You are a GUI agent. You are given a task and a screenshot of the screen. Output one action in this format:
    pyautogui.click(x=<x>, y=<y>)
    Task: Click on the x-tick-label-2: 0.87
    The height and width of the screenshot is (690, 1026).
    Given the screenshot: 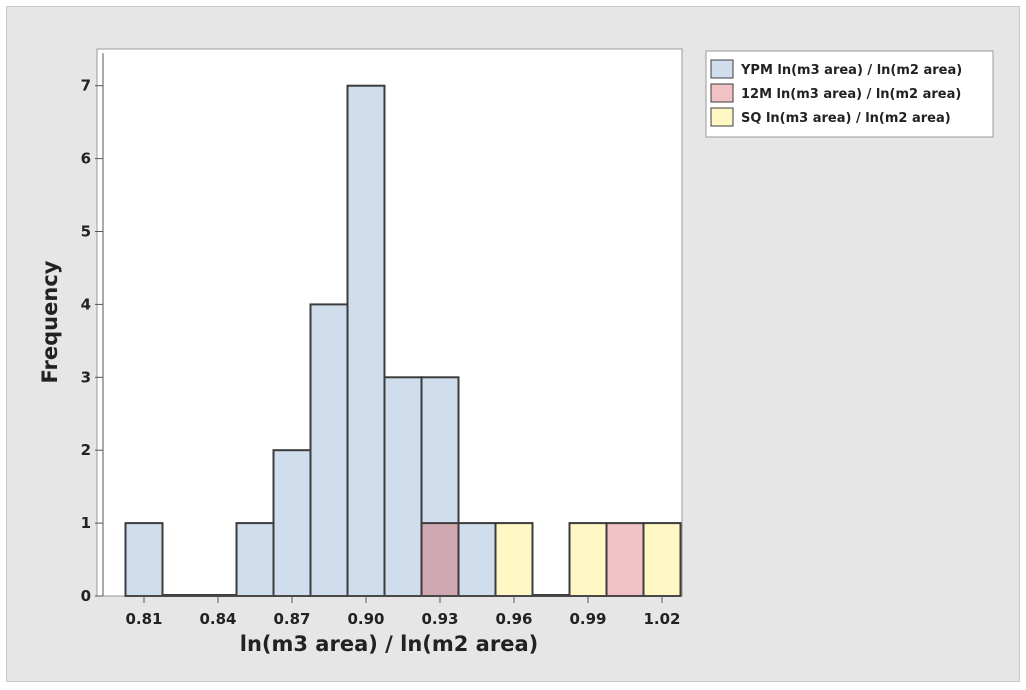 What is the action you would take?
    pyautogui.click(x=291, y=619)
    